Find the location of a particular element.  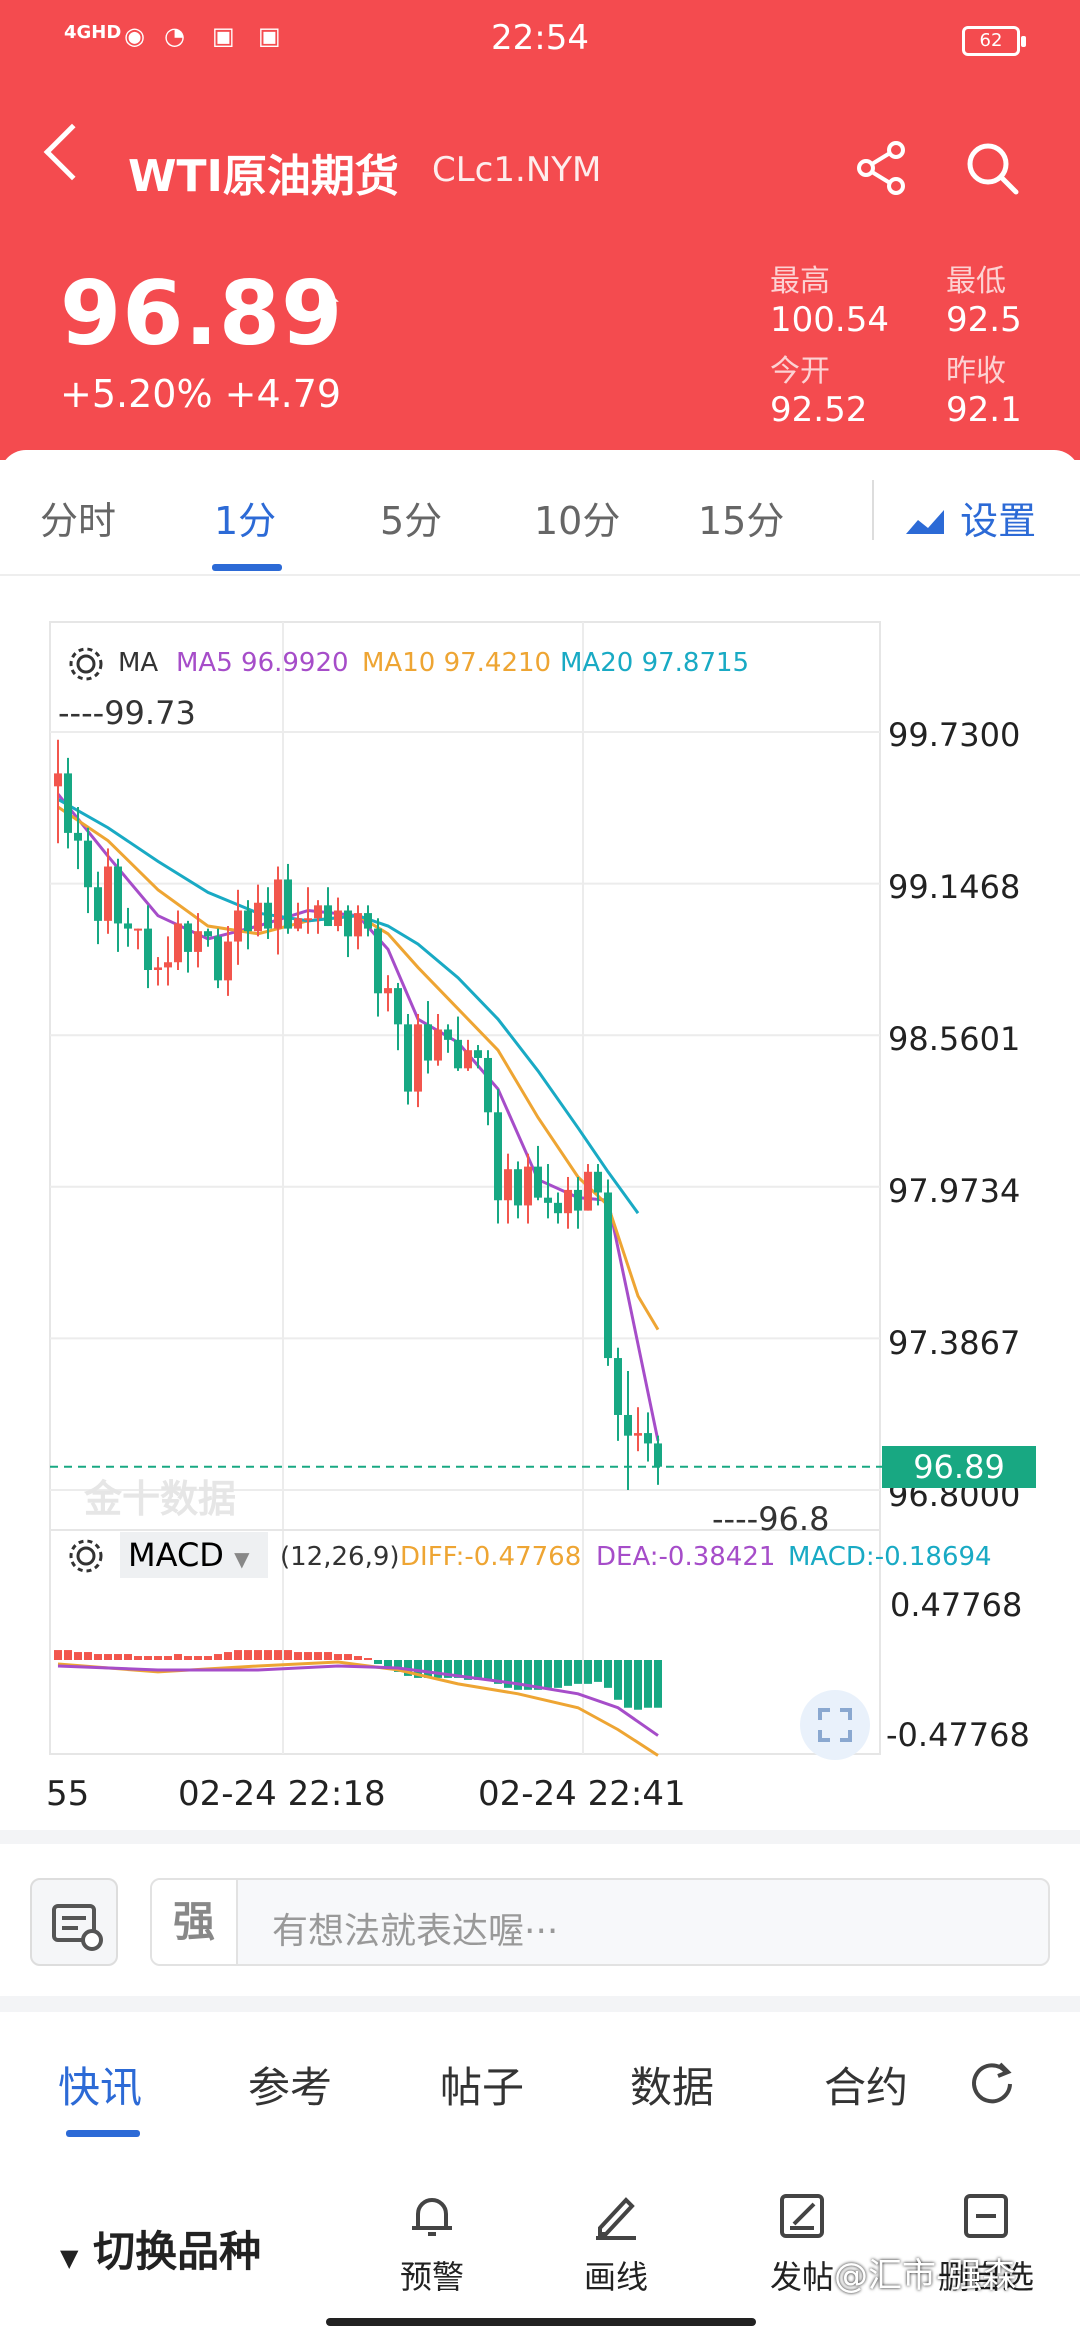

minus-box-icon is located at coordinates (986, 2216).